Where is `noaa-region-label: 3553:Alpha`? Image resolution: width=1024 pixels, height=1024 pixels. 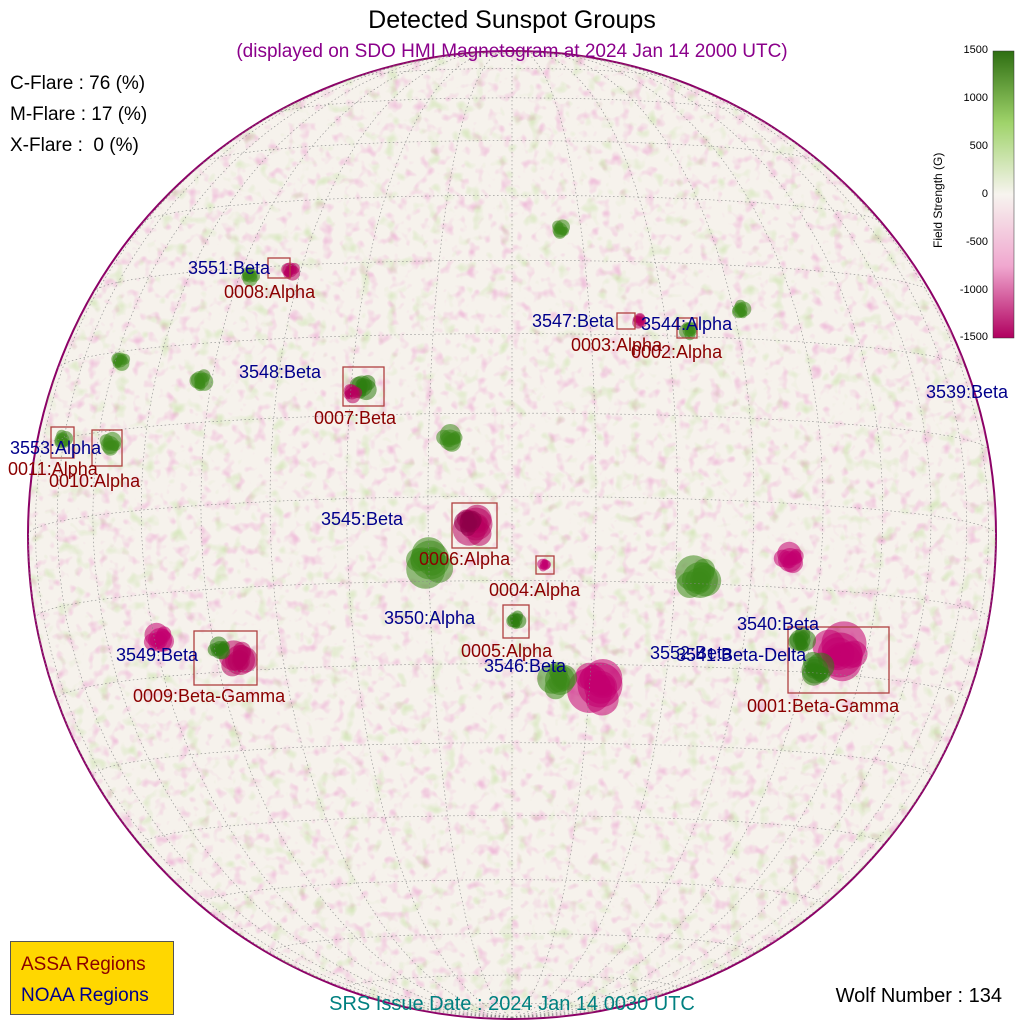 noaa-region-label: 3553:Alpha is located at coordinates (56, 448).